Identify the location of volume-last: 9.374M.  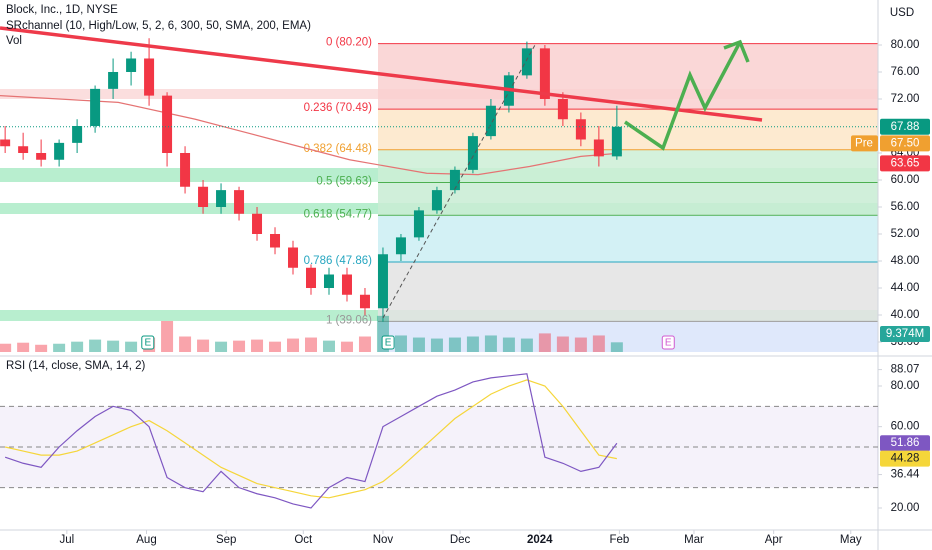
(905, 334).